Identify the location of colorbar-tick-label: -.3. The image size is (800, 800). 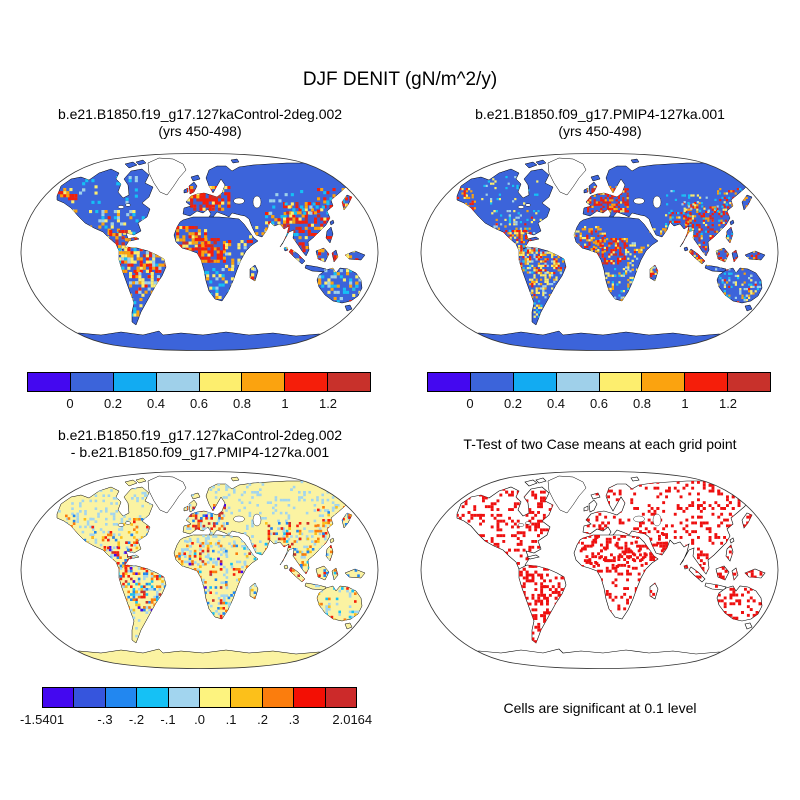
(105, 719).